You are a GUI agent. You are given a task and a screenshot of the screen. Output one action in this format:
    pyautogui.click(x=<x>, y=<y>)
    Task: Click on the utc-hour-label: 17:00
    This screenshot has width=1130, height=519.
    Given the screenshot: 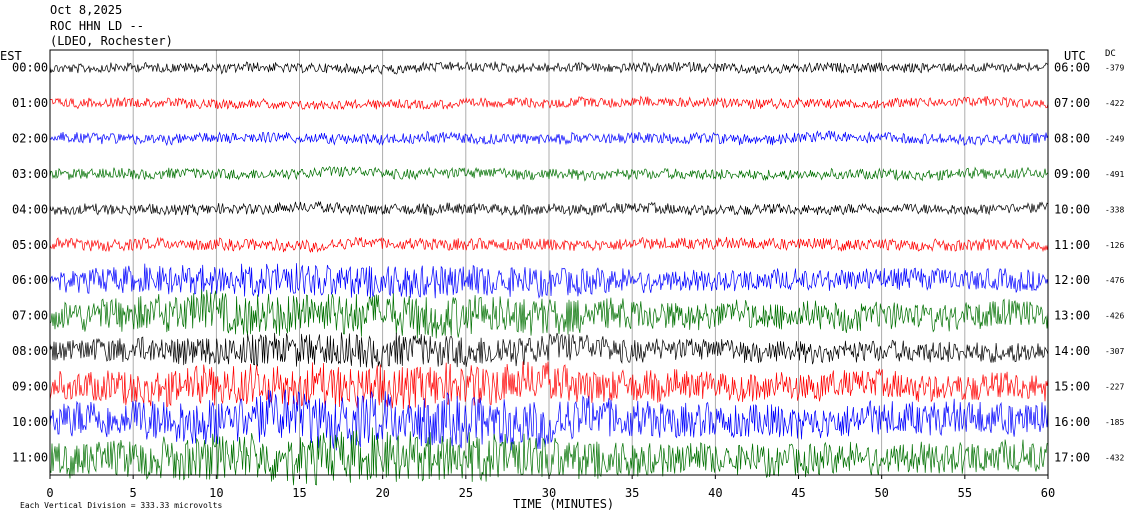 What is the action you would take?
    pyautogui.click(x=1072, y=457)
    